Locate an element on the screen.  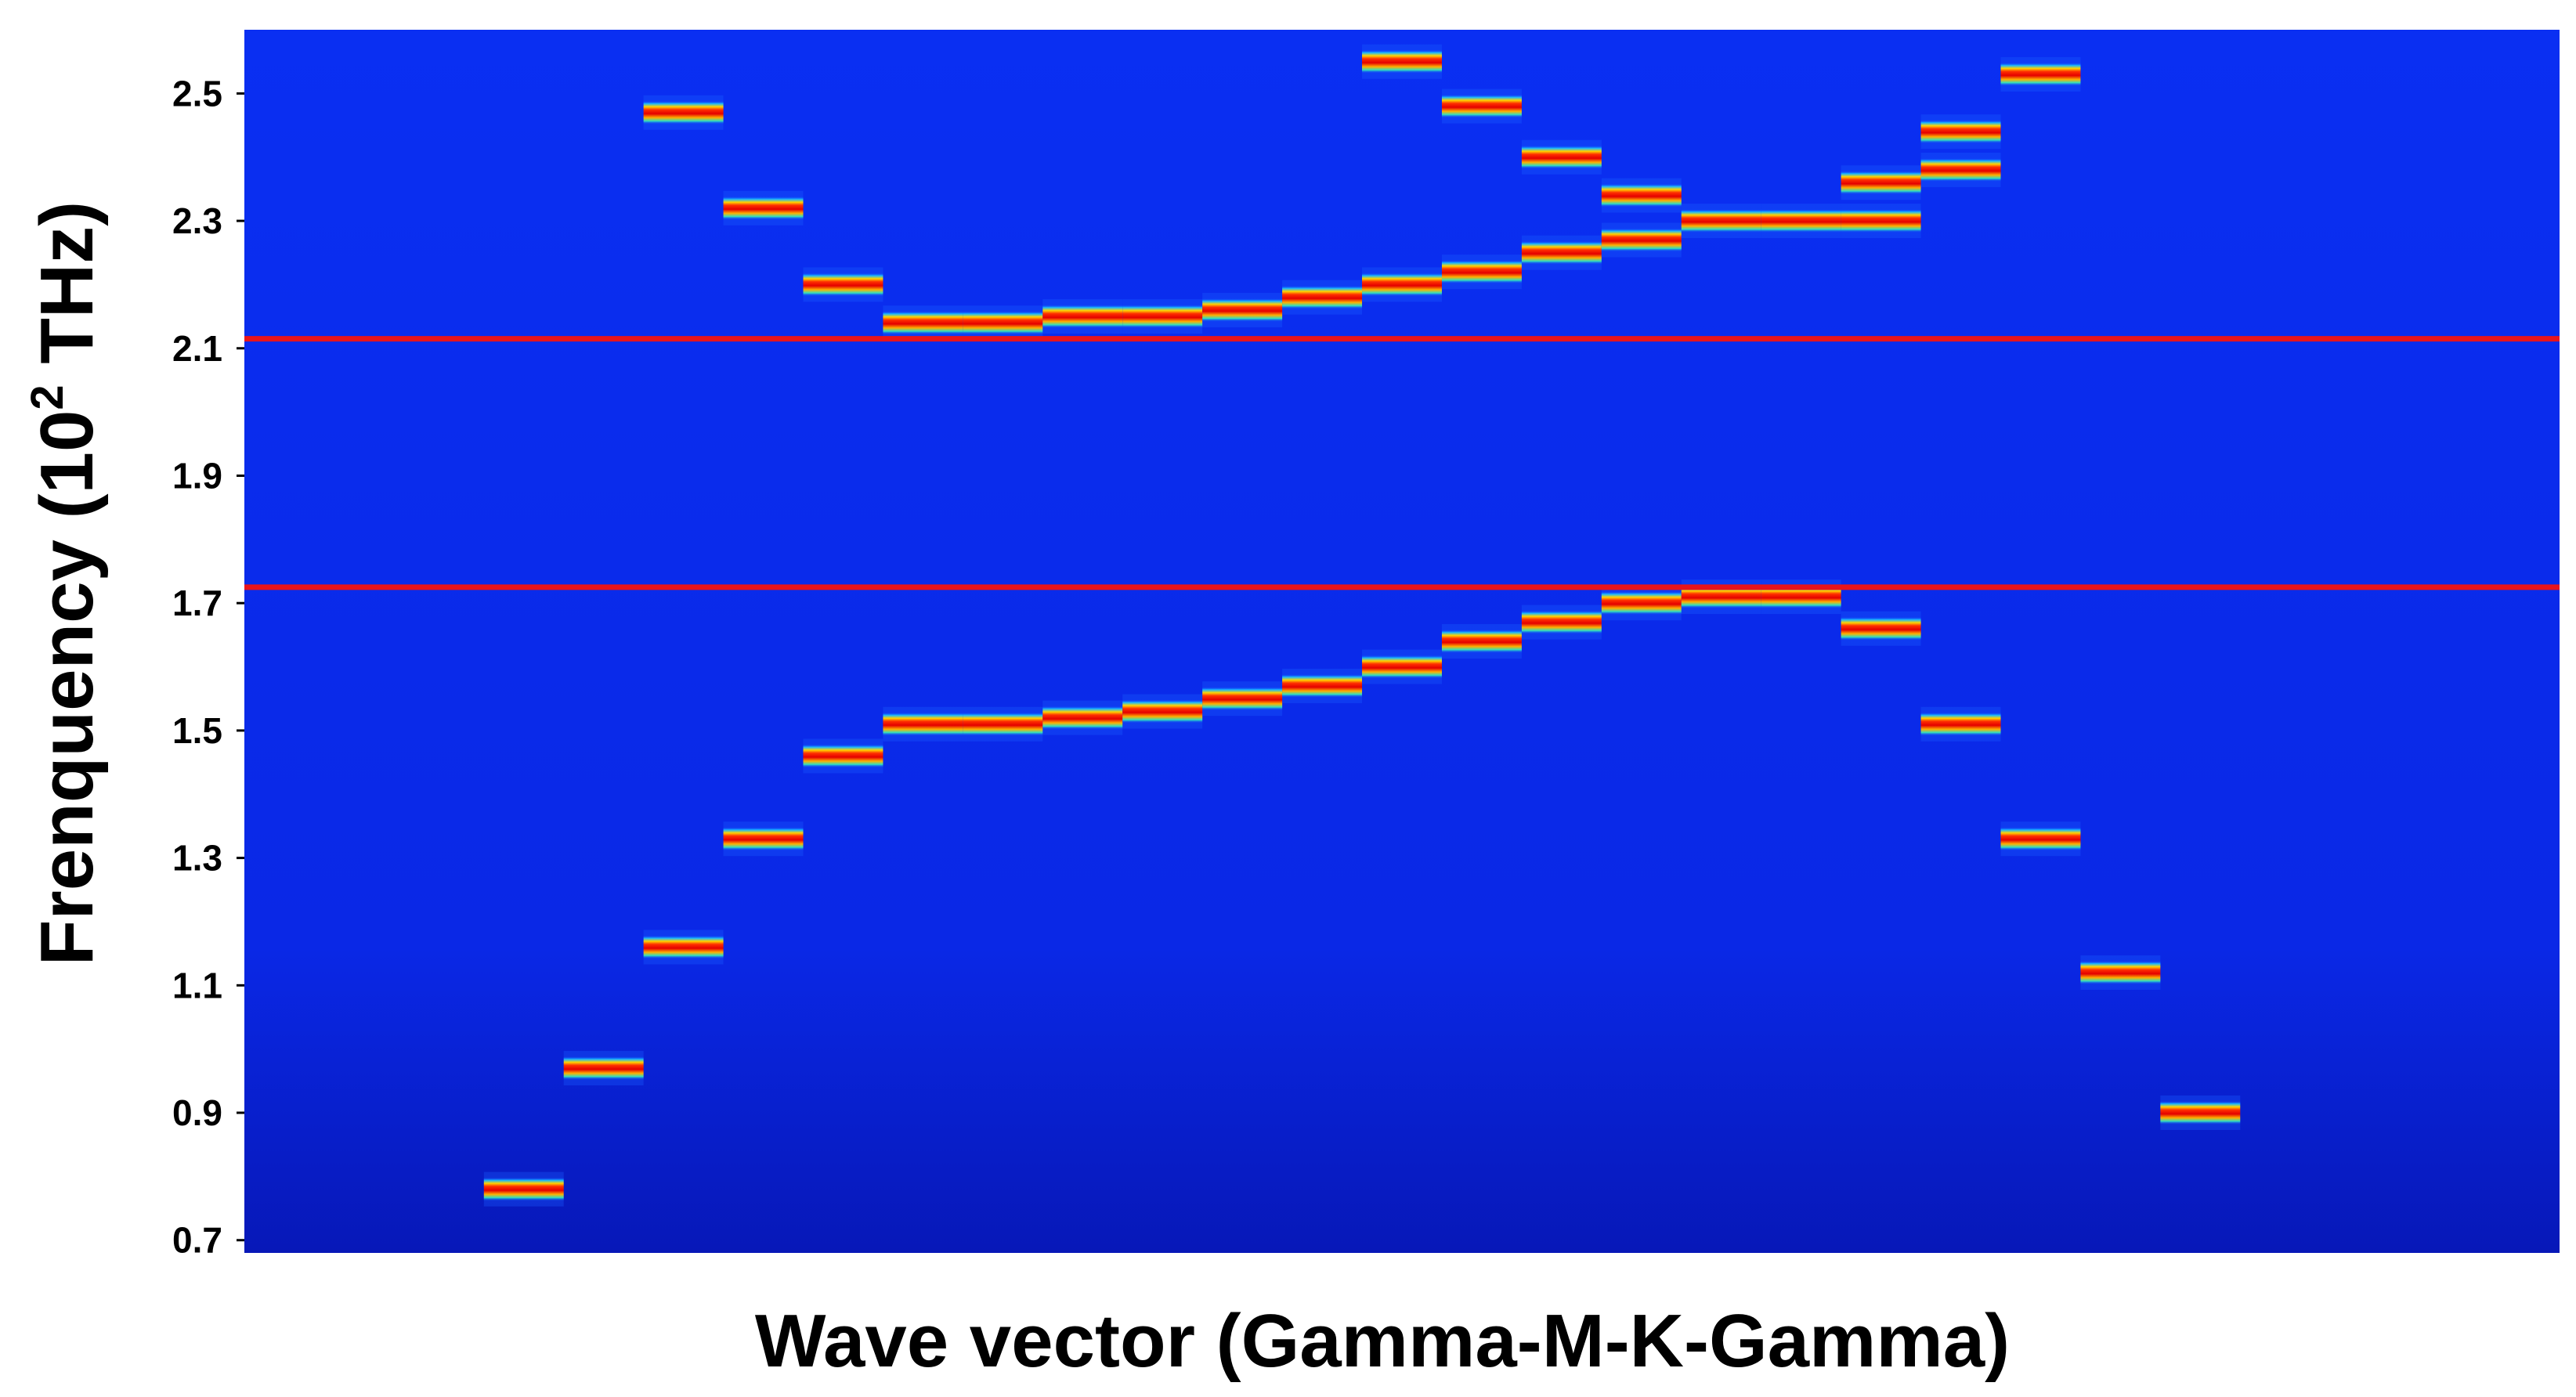
y-tick-label: 2.1 is located at coordinates (197, 348).